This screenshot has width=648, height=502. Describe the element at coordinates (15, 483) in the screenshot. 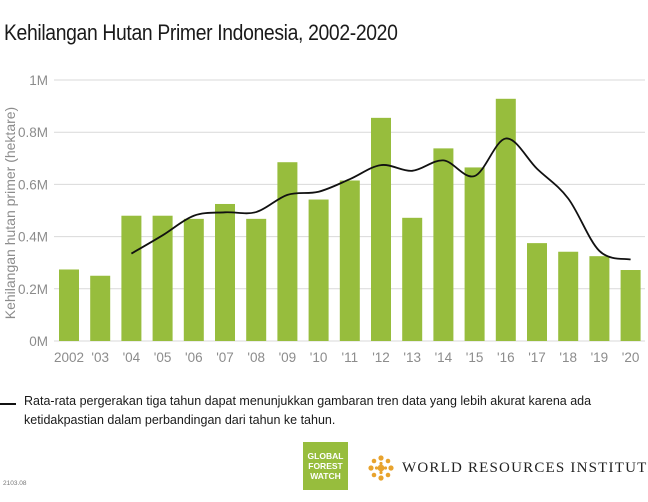

I see `version-label: 2103.08` at that location.